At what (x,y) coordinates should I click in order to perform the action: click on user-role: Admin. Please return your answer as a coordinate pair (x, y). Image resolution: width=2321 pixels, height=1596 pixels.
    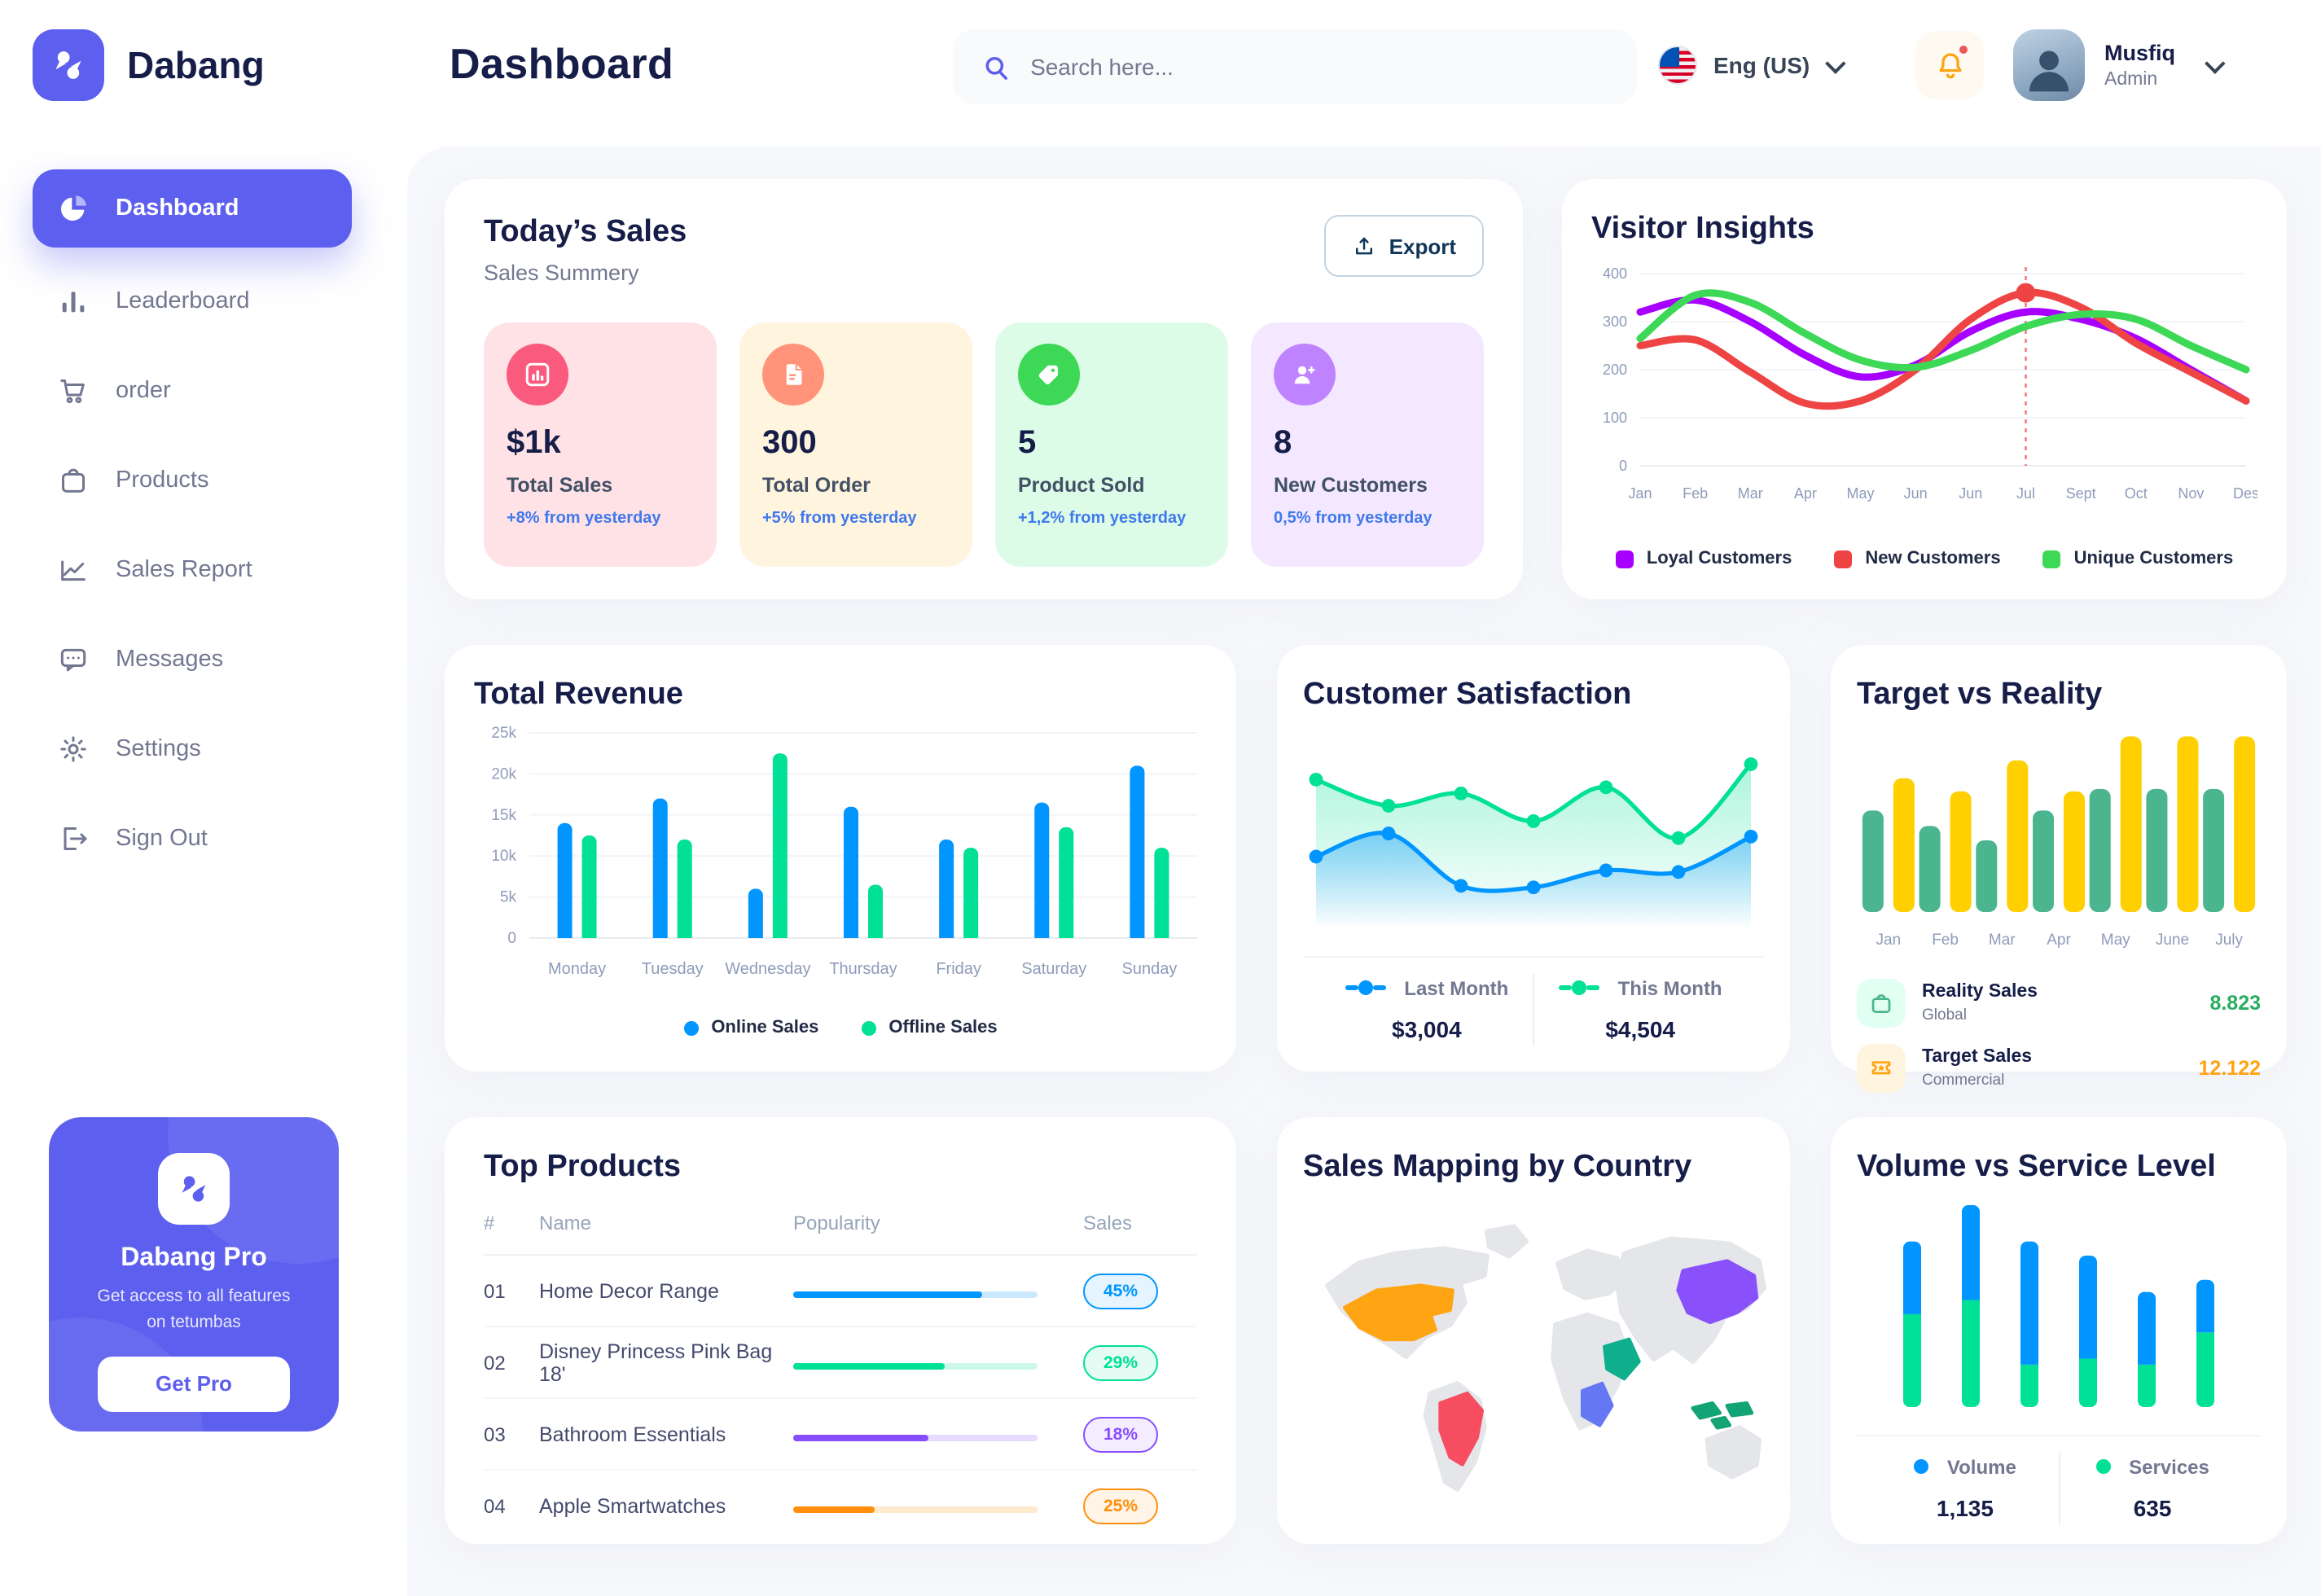
    Looking at the image, I should click on (2131, 80).